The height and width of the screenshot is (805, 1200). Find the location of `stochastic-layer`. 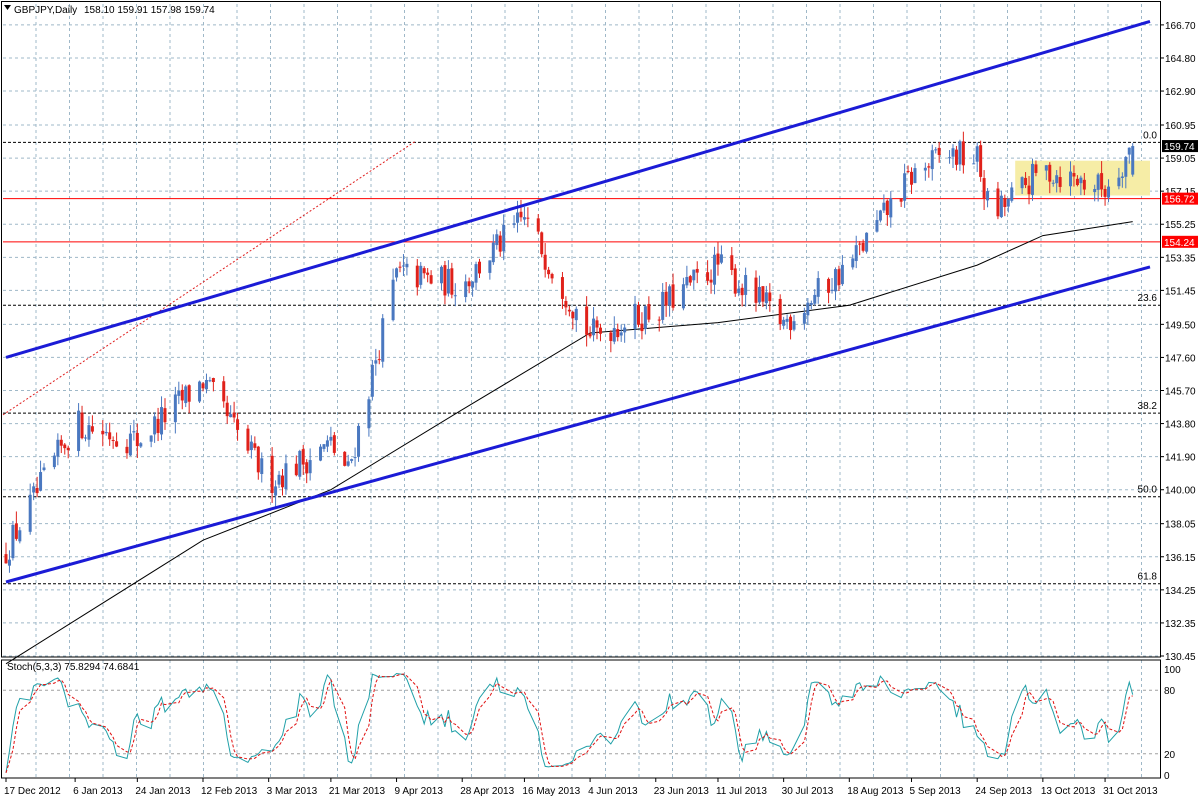

stochastic-layer is located at coordinates (581, 722).